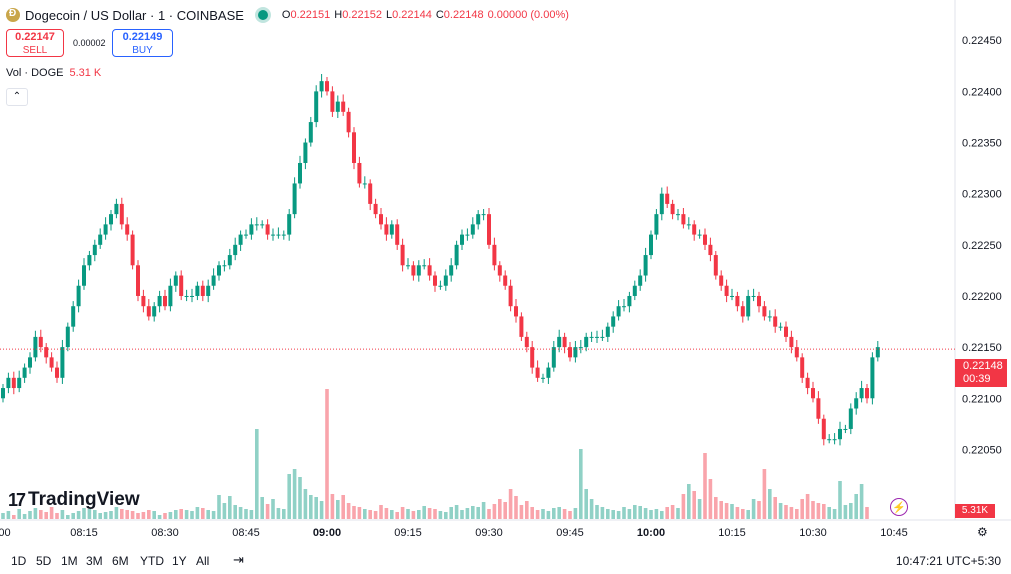  Describe the element at coordinates (651, 533) in the screenshot. I see `x-tick-label: 10:00` at that location.